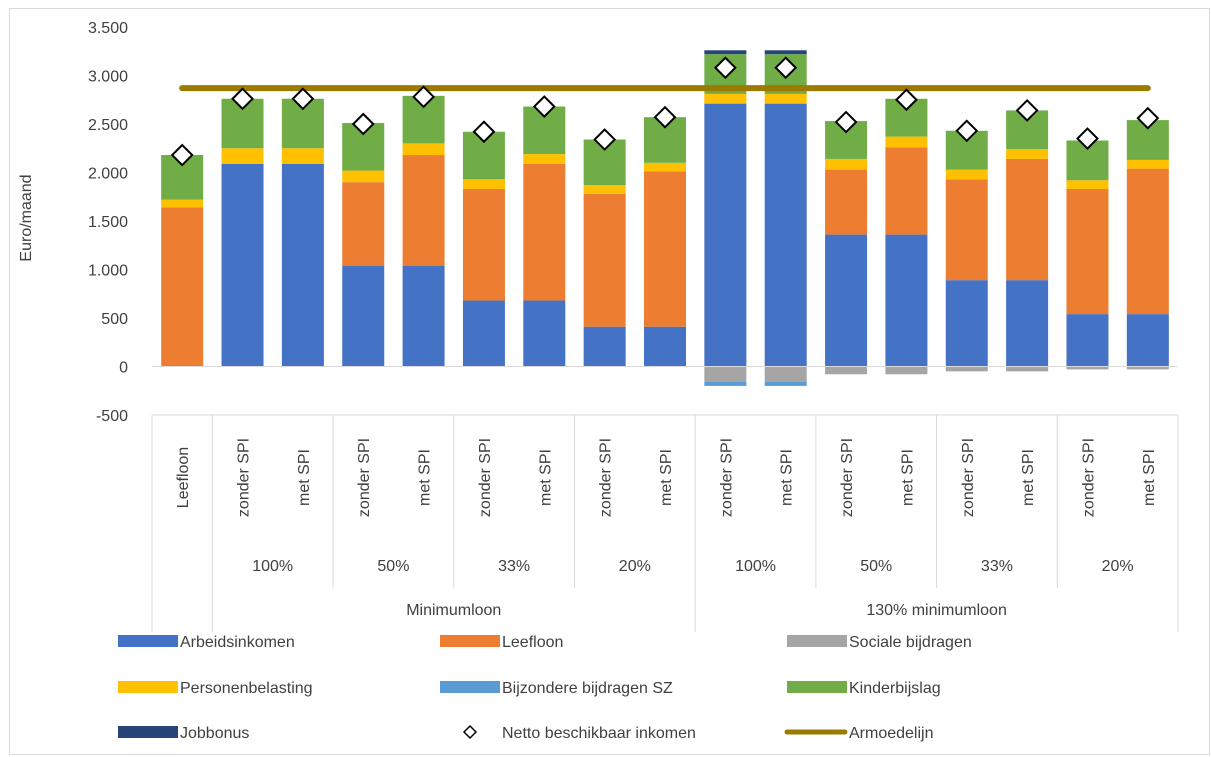  What do you see at coordinates (214, 733) in the screenshot?
I see `legend-label: Jobbonus` at bounding box center [214, 733].